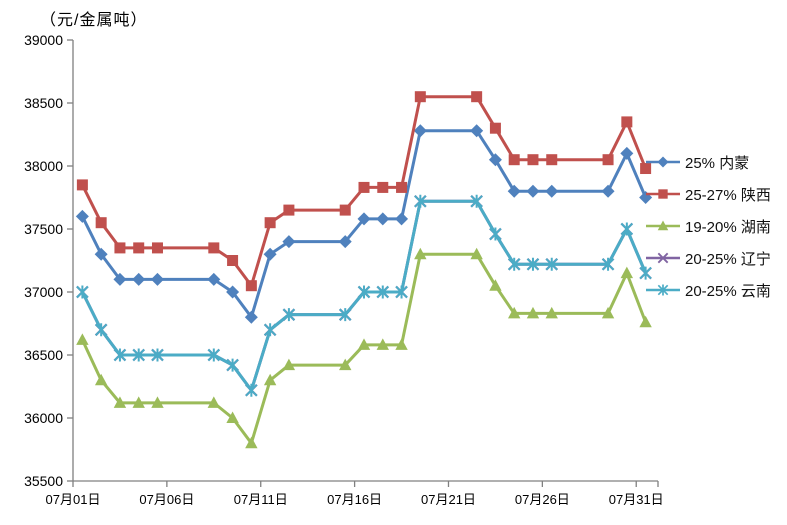 The height and width of the screenshot is (525, 787). Describe the element at coordinates (43, 40) in the screenshot. I see `y-axis-tick-label: 39000` at that location.